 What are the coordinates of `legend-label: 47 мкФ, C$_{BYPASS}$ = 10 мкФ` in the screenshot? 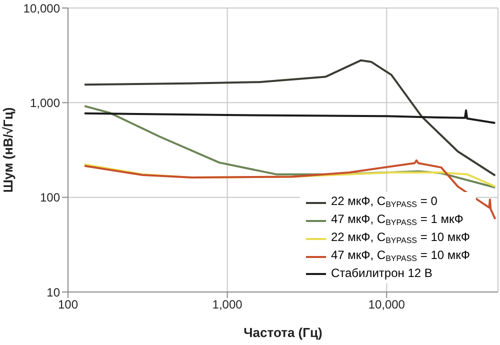 It's located at (400, 256).